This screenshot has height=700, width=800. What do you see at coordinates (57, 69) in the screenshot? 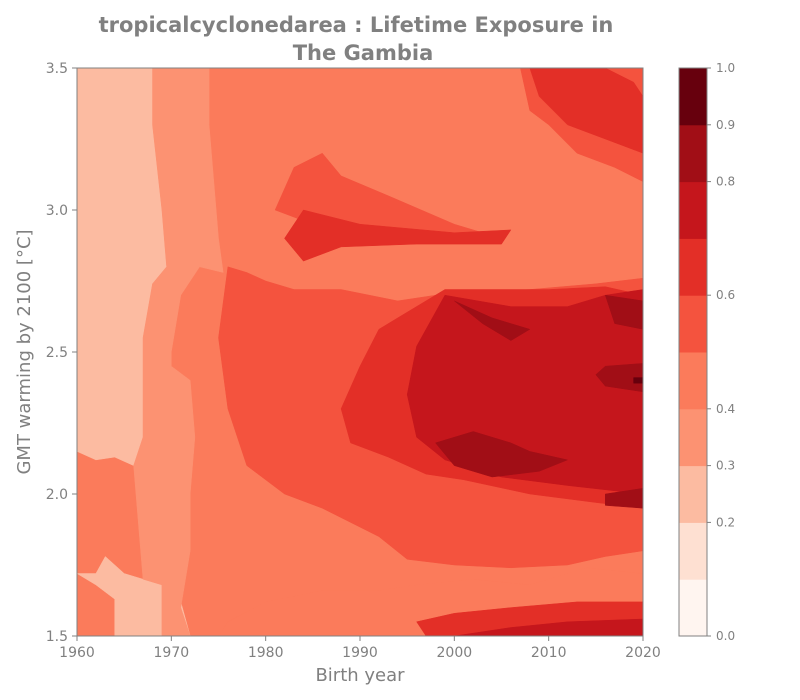
I see `y-tick-label: 3.5` at bounding box center [57, 69].